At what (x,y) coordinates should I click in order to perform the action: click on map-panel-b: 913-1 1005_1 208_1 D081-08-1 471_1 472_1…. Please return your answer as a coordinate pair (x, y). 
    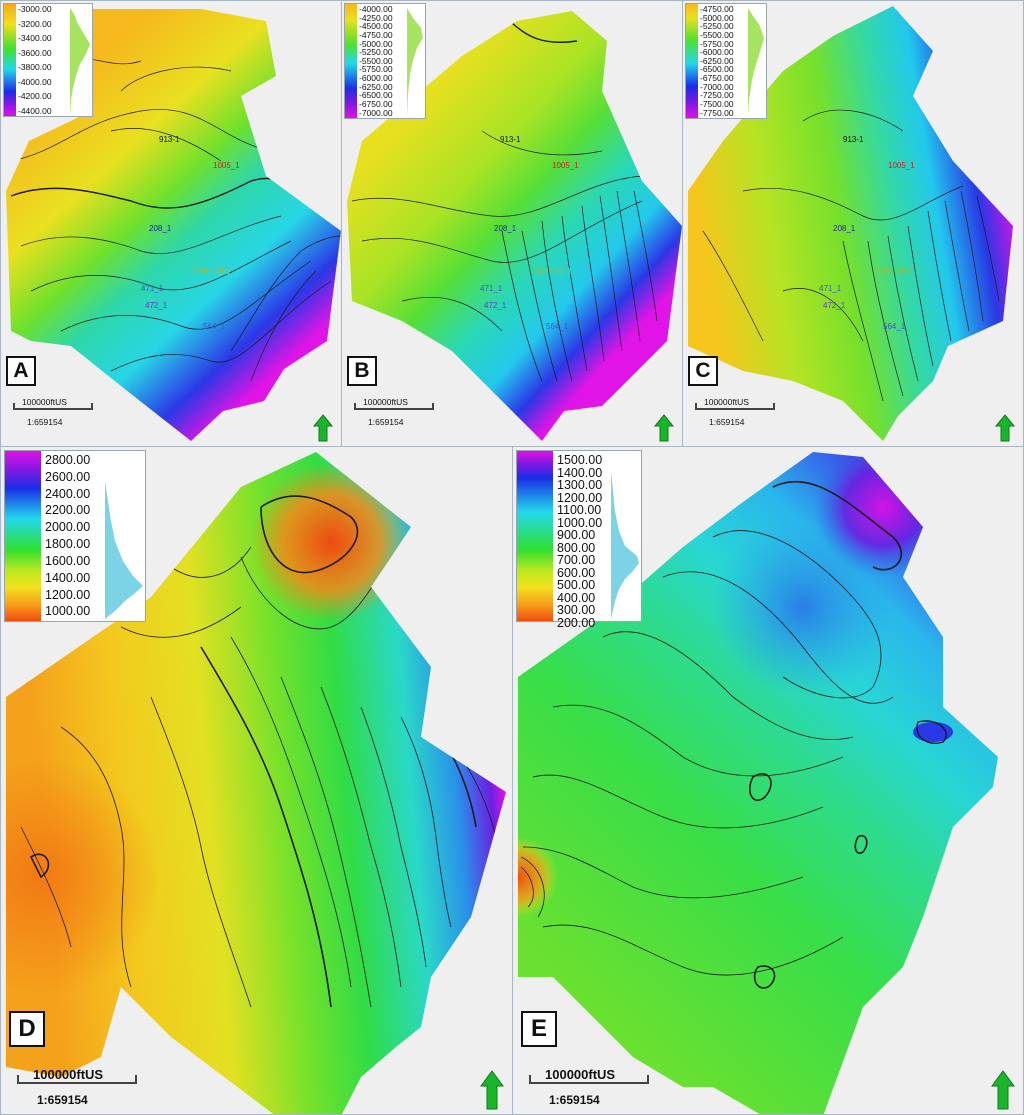
    Looking at the image, I should click on (512, 223).